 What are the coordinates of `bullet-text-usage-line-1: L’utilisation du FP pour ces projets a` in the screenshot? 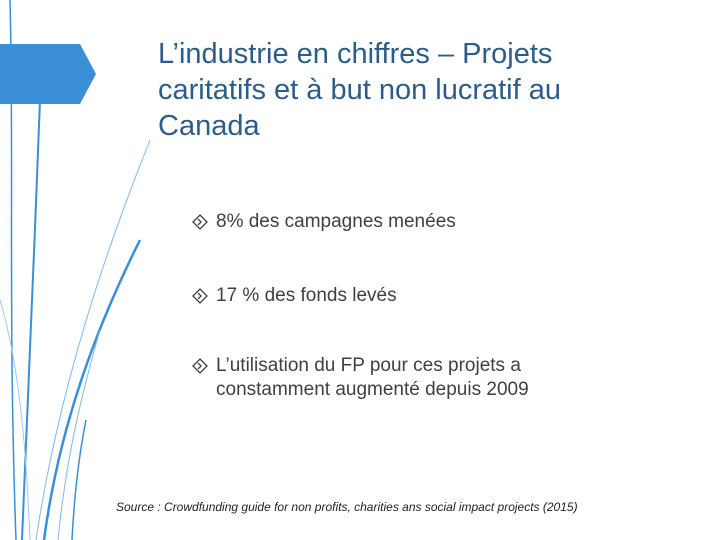 It's located at (368, 365).